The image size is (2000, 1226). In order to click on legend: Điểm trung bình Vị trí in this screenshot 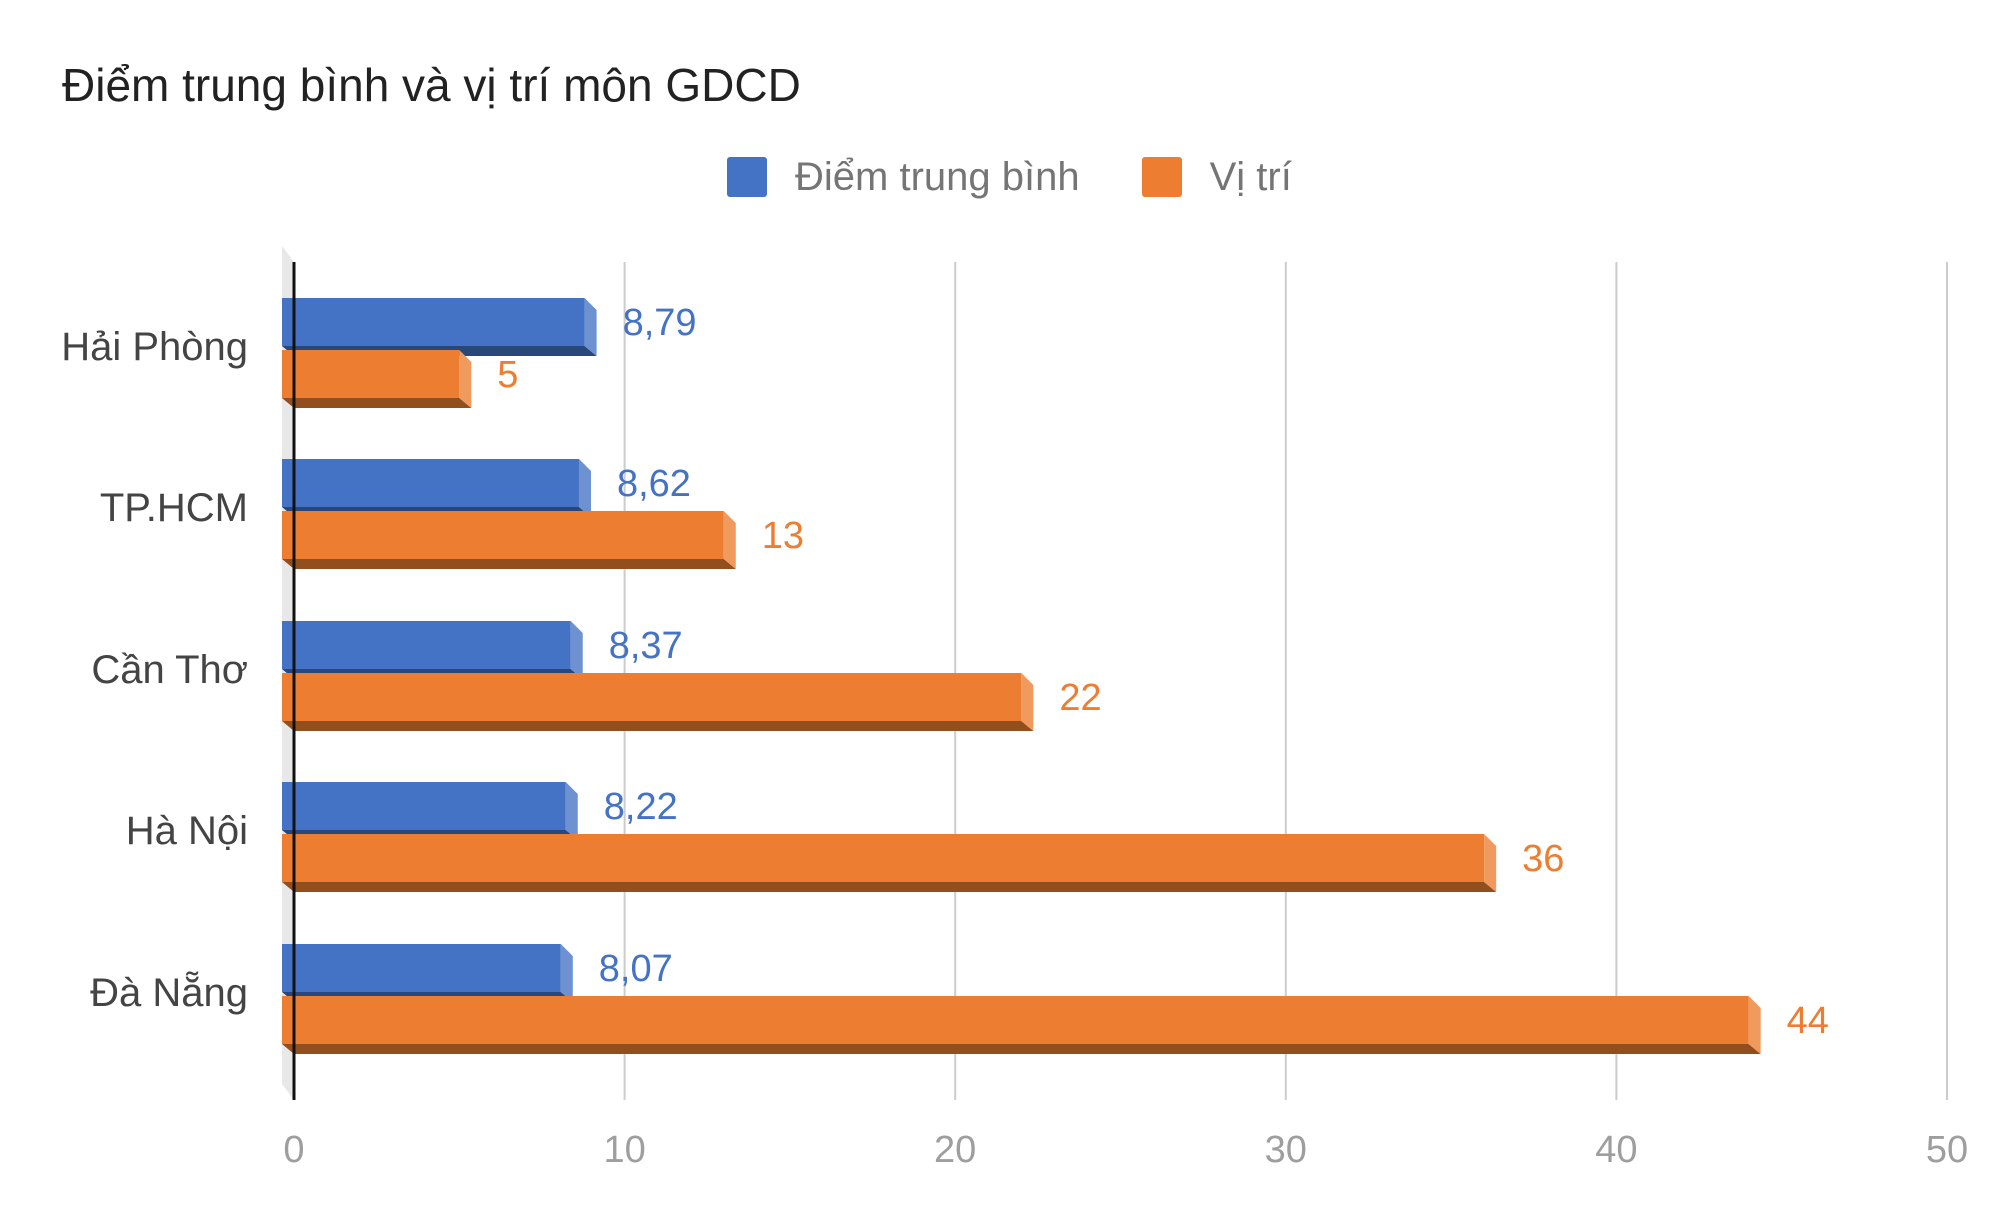, I will do `click(1040, 177)`.